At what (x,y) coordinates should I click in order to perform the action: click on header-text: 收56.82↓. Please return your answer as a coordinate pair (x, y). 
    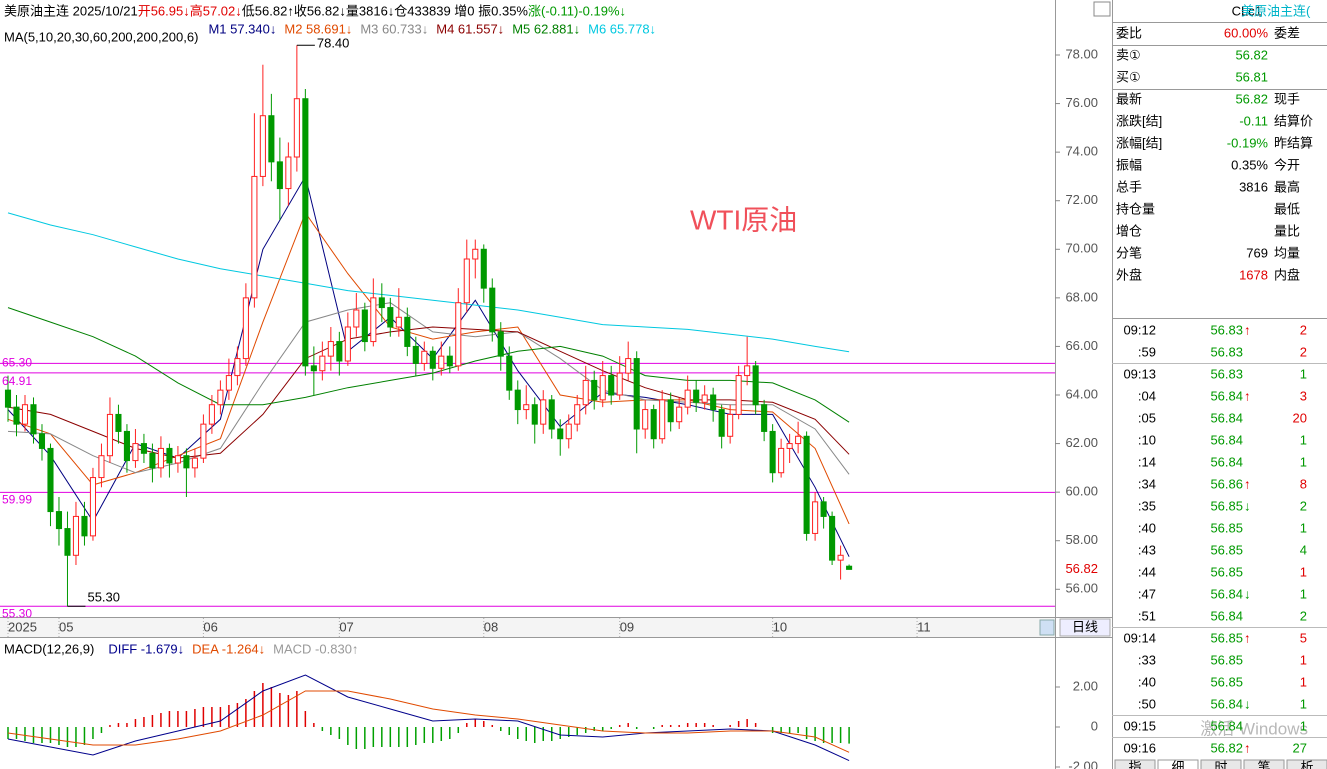
    Looking at the image, I should click on (320, 10).